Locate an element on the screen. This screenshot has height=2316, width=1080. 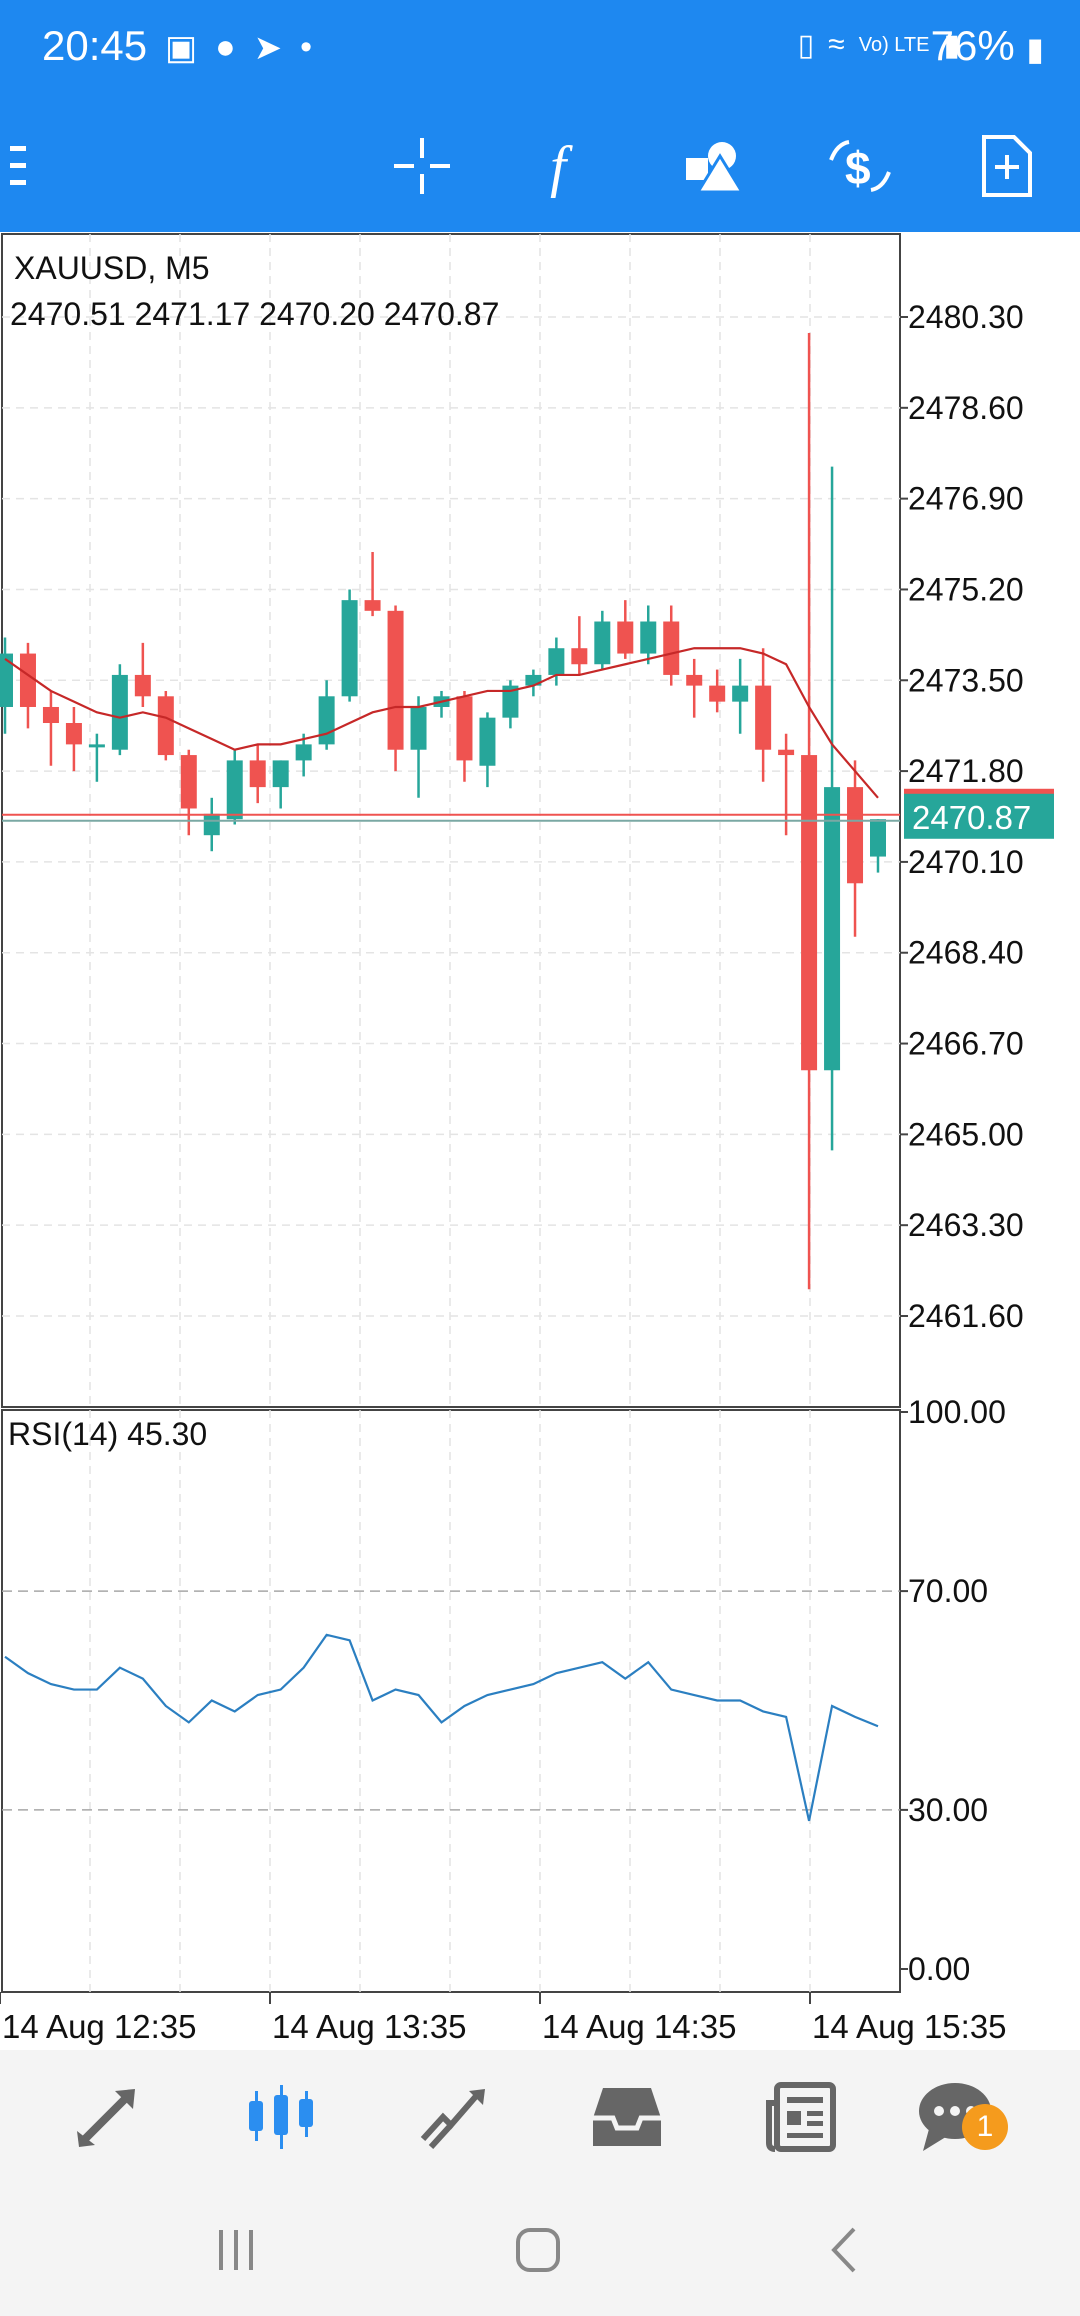
nav-quotes is located at coordinates (107, 2117).